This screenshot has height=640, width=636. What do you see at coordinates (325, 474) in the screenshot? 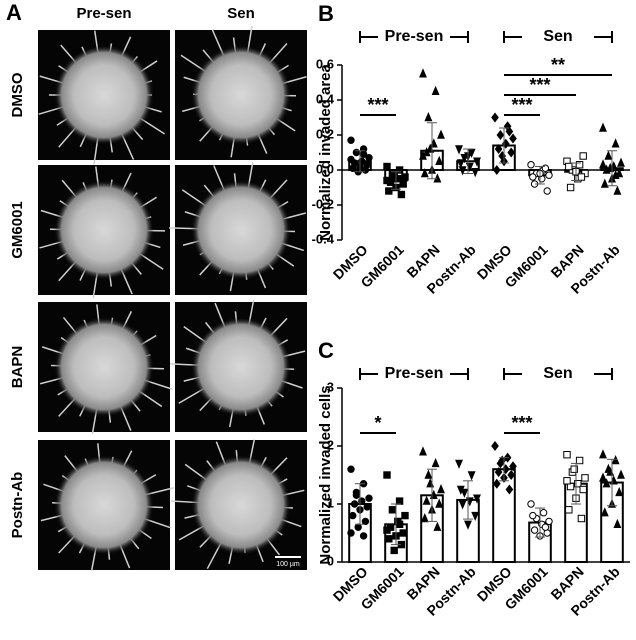
I see `y-axis-label: Normalized invaded cells` at bounding box center [325, 474].